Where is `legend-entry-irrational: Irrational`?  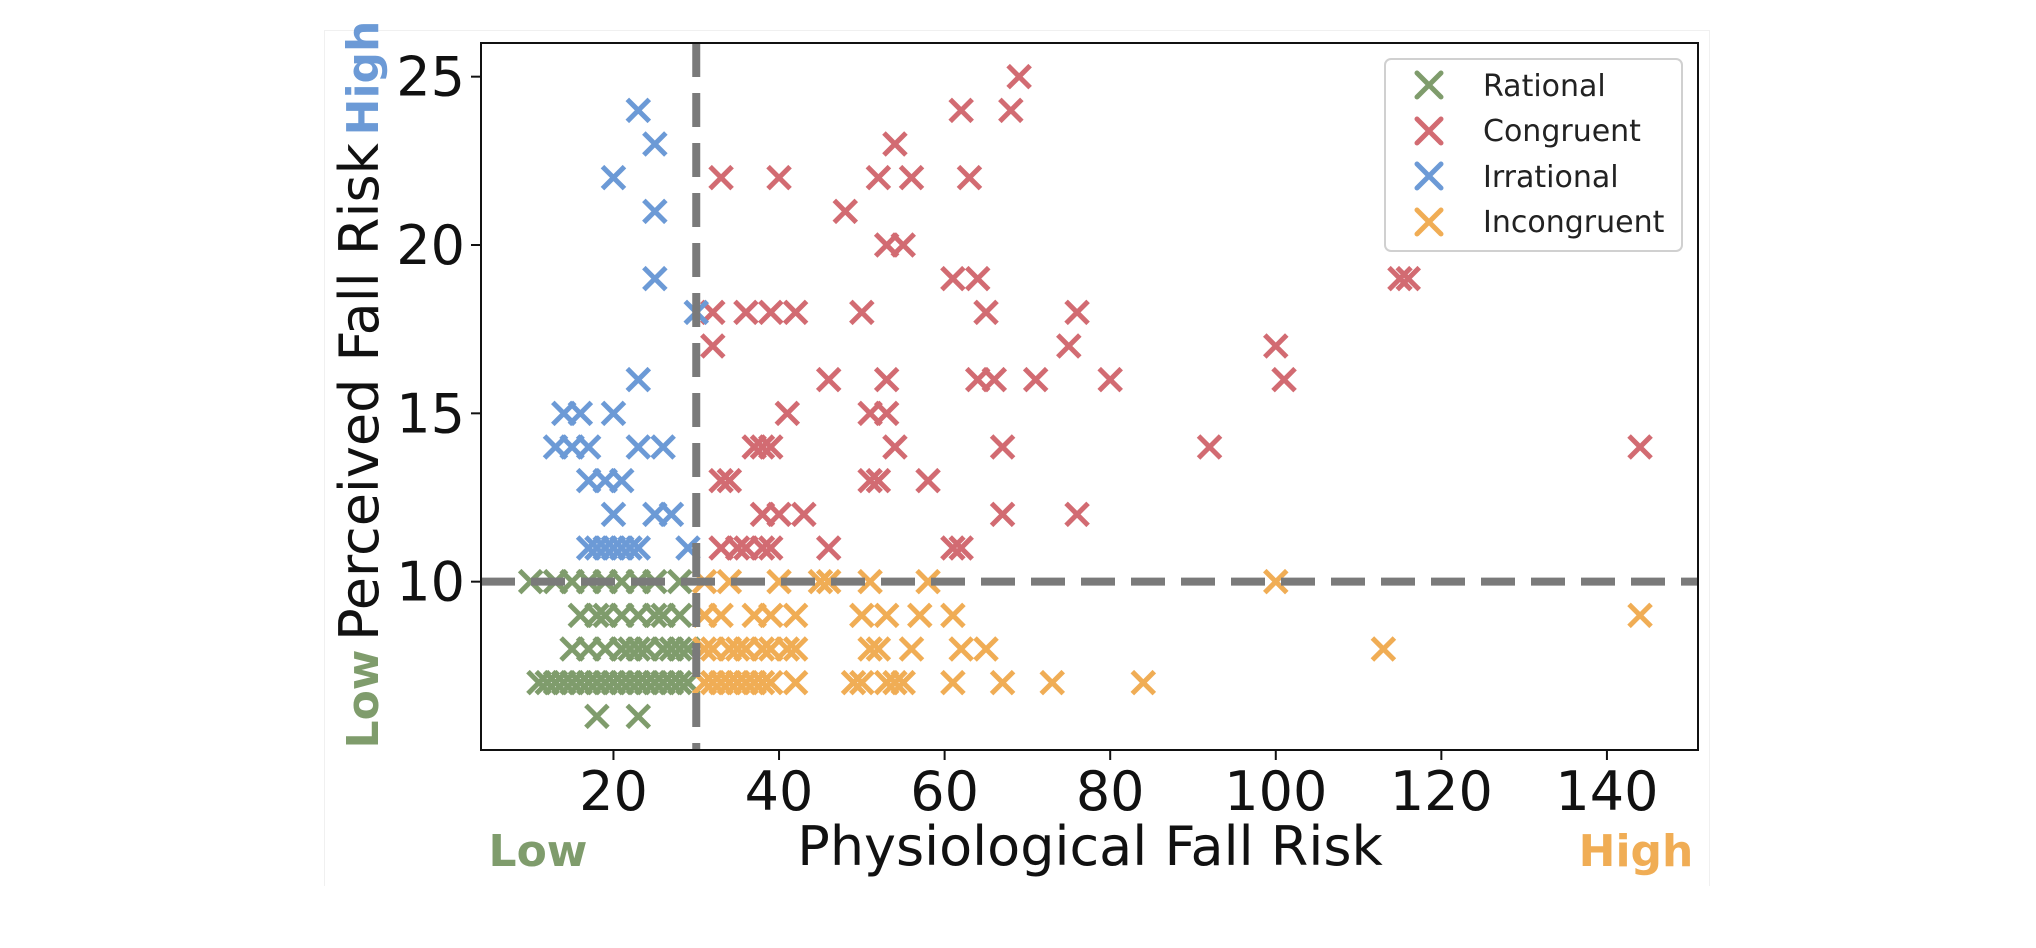
legend-entry-irrational: Irrational is located at coordinates (1516, 177).